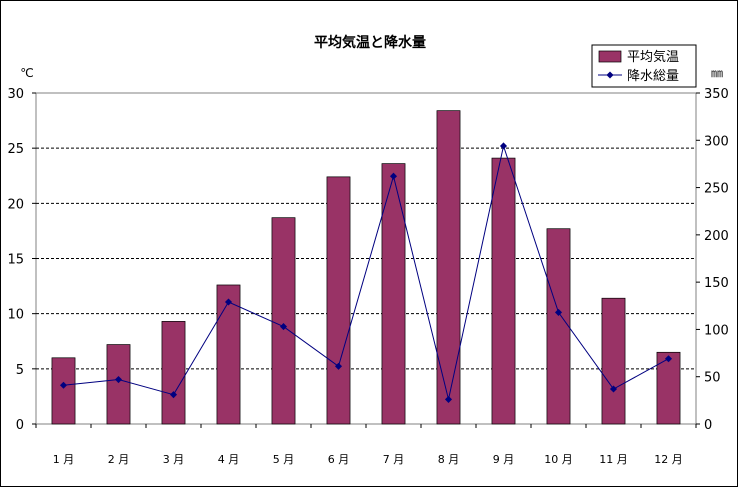  What do you see at coordinates (20, 425) in the screenshot?
I see `left-tick-label: 0` at bounding box center [20, 425].